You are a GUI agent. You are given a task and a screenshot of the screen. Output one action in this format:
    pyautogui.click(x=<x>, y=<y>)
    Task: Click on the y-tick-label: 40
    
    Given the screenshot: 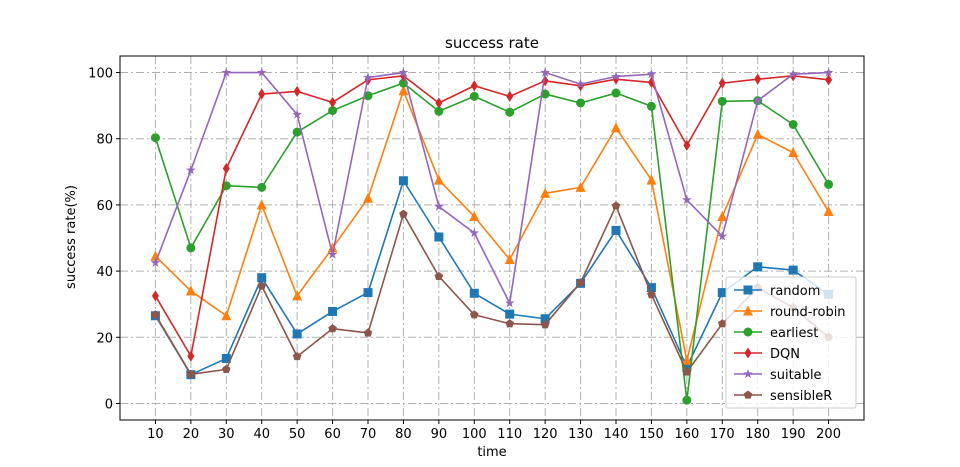 What is the action you would take?
    pyautogui.click(x=104, y=272)
    